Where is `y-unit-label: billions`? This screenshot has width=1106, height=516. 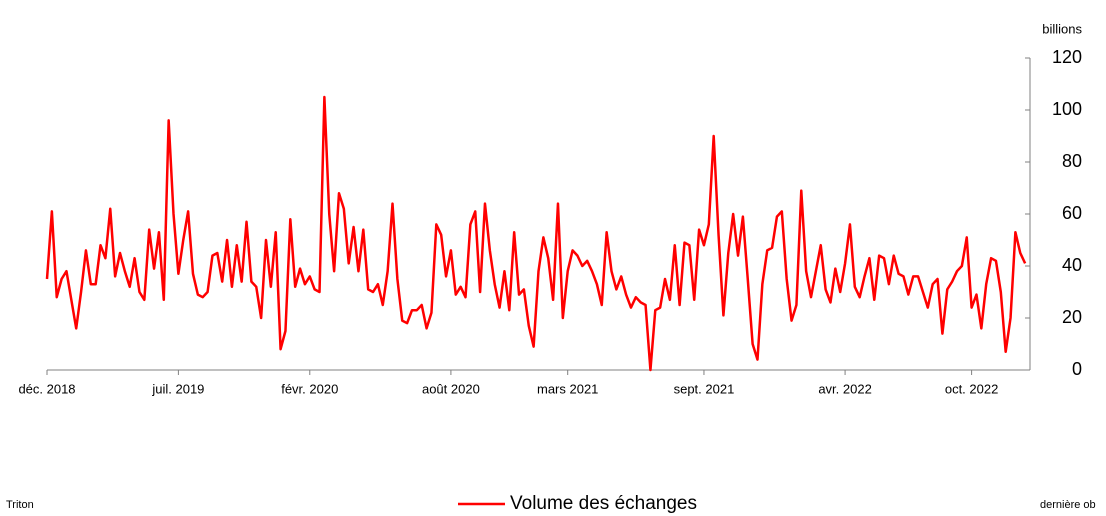
y-unit-label: billions is located at coordinates (1062, 28).